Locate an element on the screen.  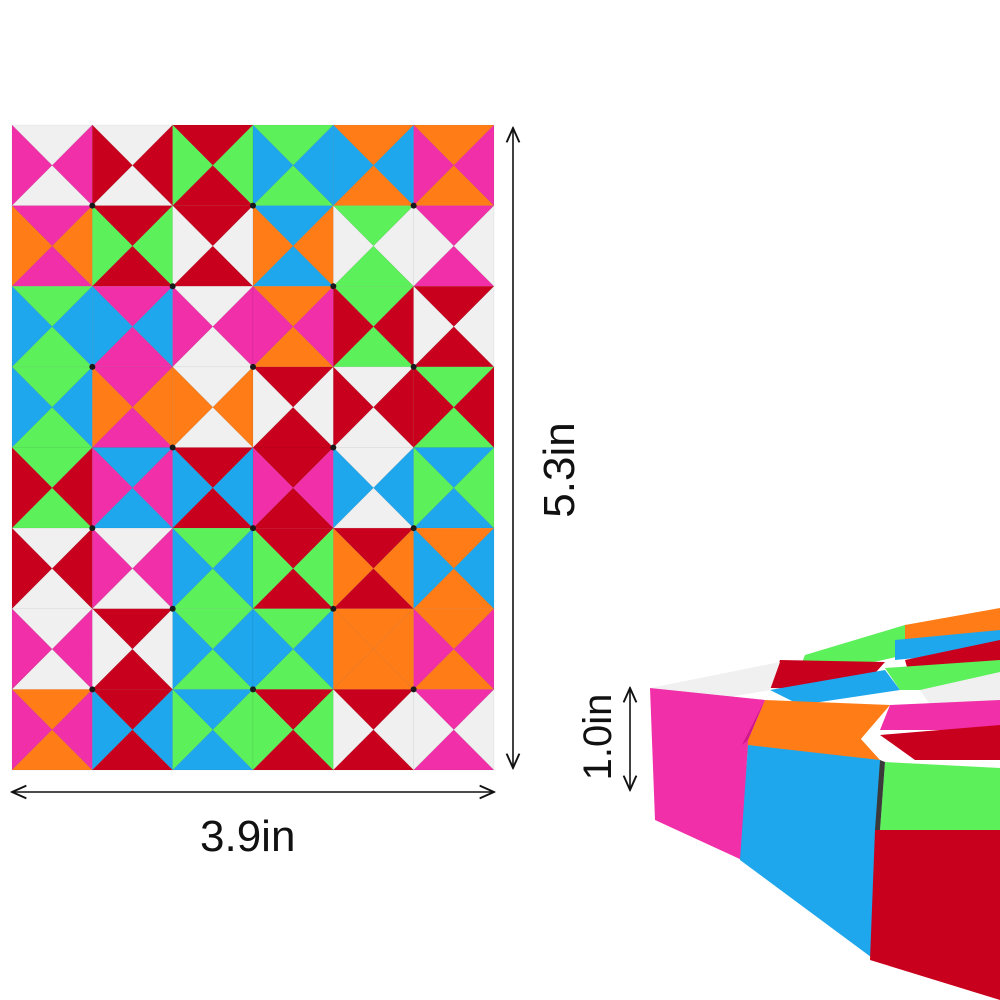
height-label-text: 5.3in is located at coordinates (559, 470).